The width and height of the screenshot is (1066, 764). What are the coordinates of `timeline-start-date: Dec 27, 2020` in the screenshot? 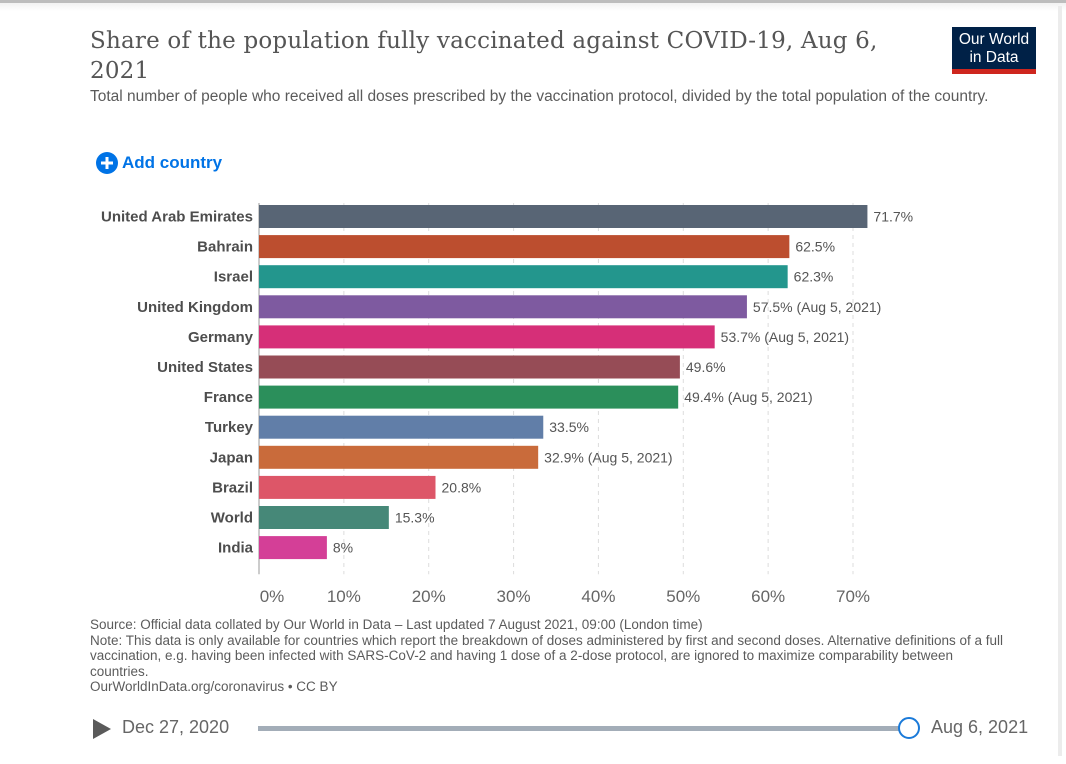 It's located at (176, 727).